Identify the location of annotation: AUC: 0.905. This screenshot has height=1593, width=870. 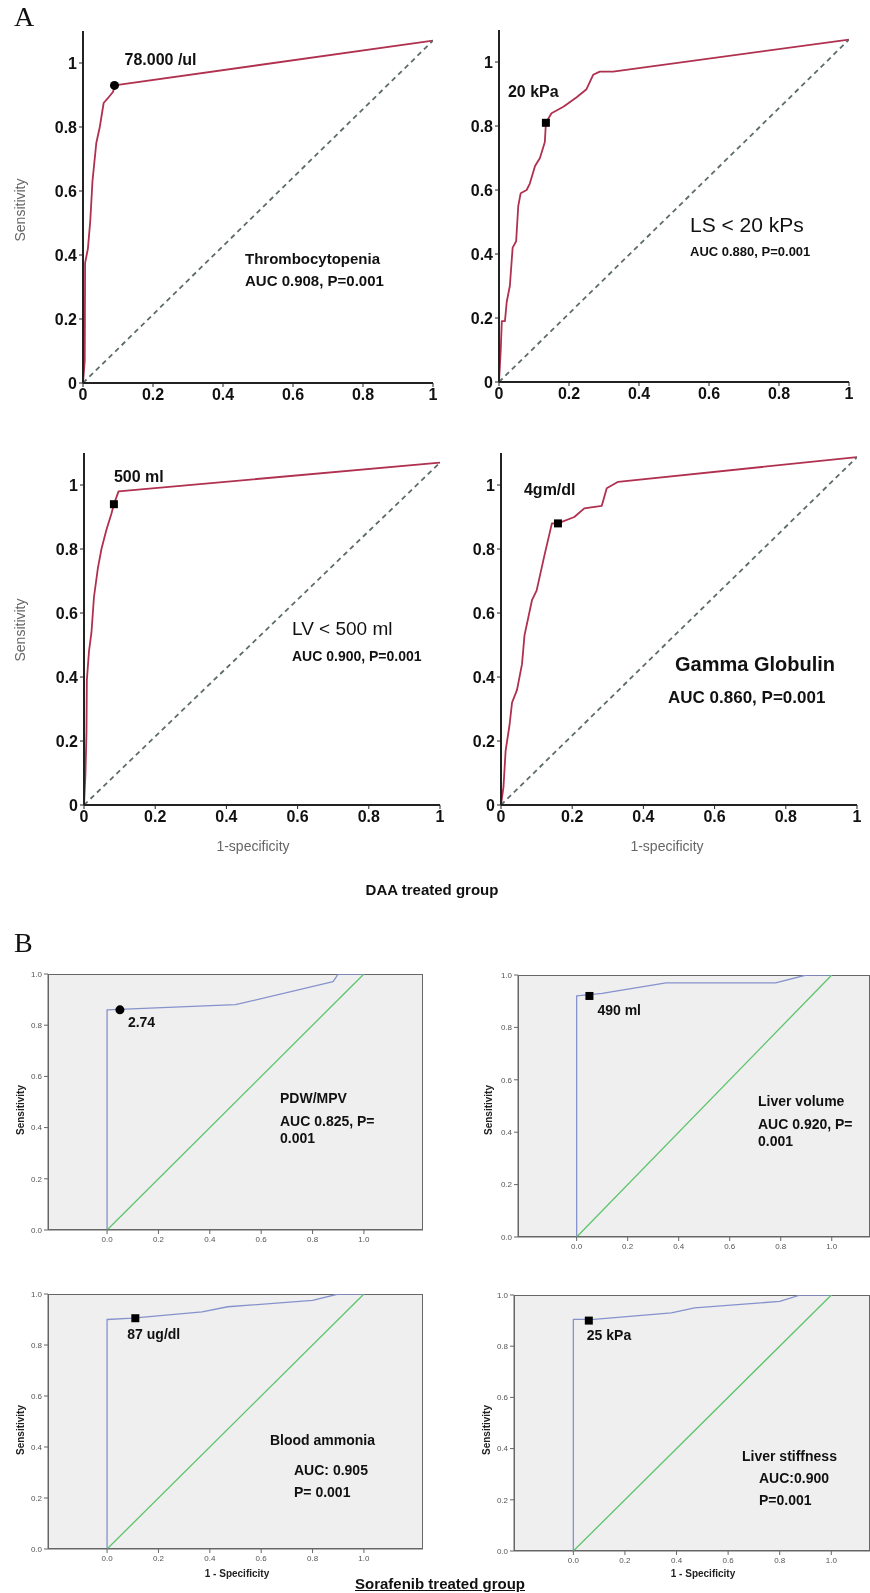
(331, 1470).